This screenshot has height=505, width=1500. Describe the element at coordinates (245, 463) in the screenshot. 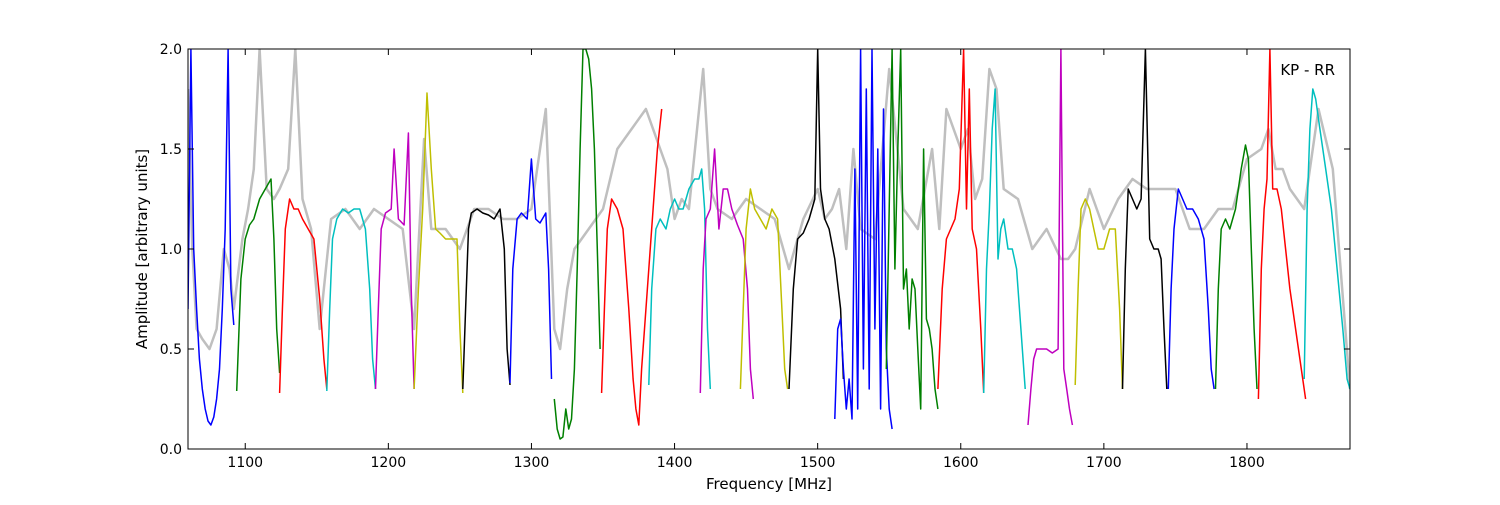

I see `x-tick-label: 1100` at that location.